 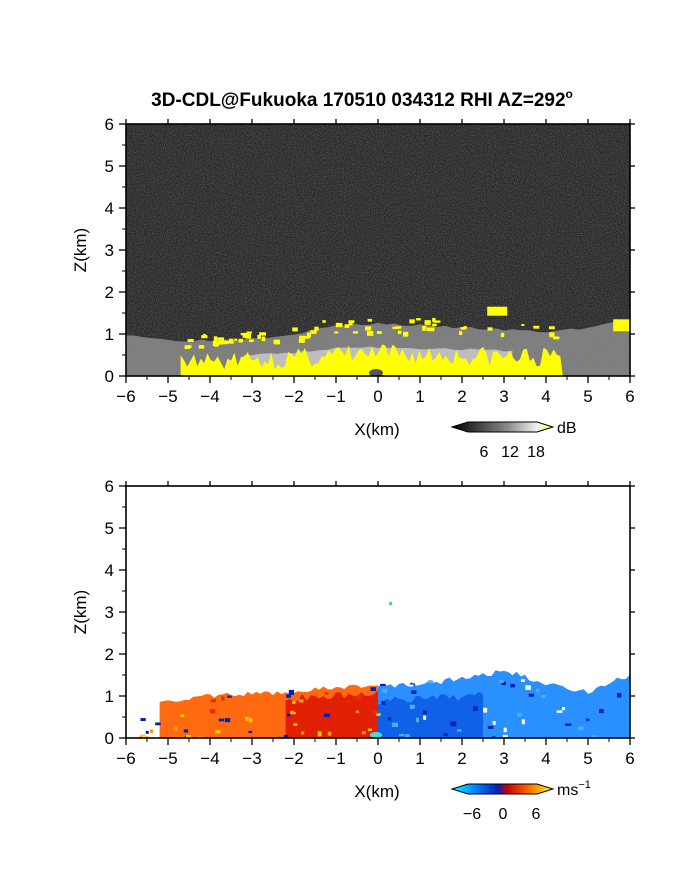 What do you see at coordinates (109, 124) in the screenshot?
I see `y-tick-label: 6` at bounding box center [109, 124].